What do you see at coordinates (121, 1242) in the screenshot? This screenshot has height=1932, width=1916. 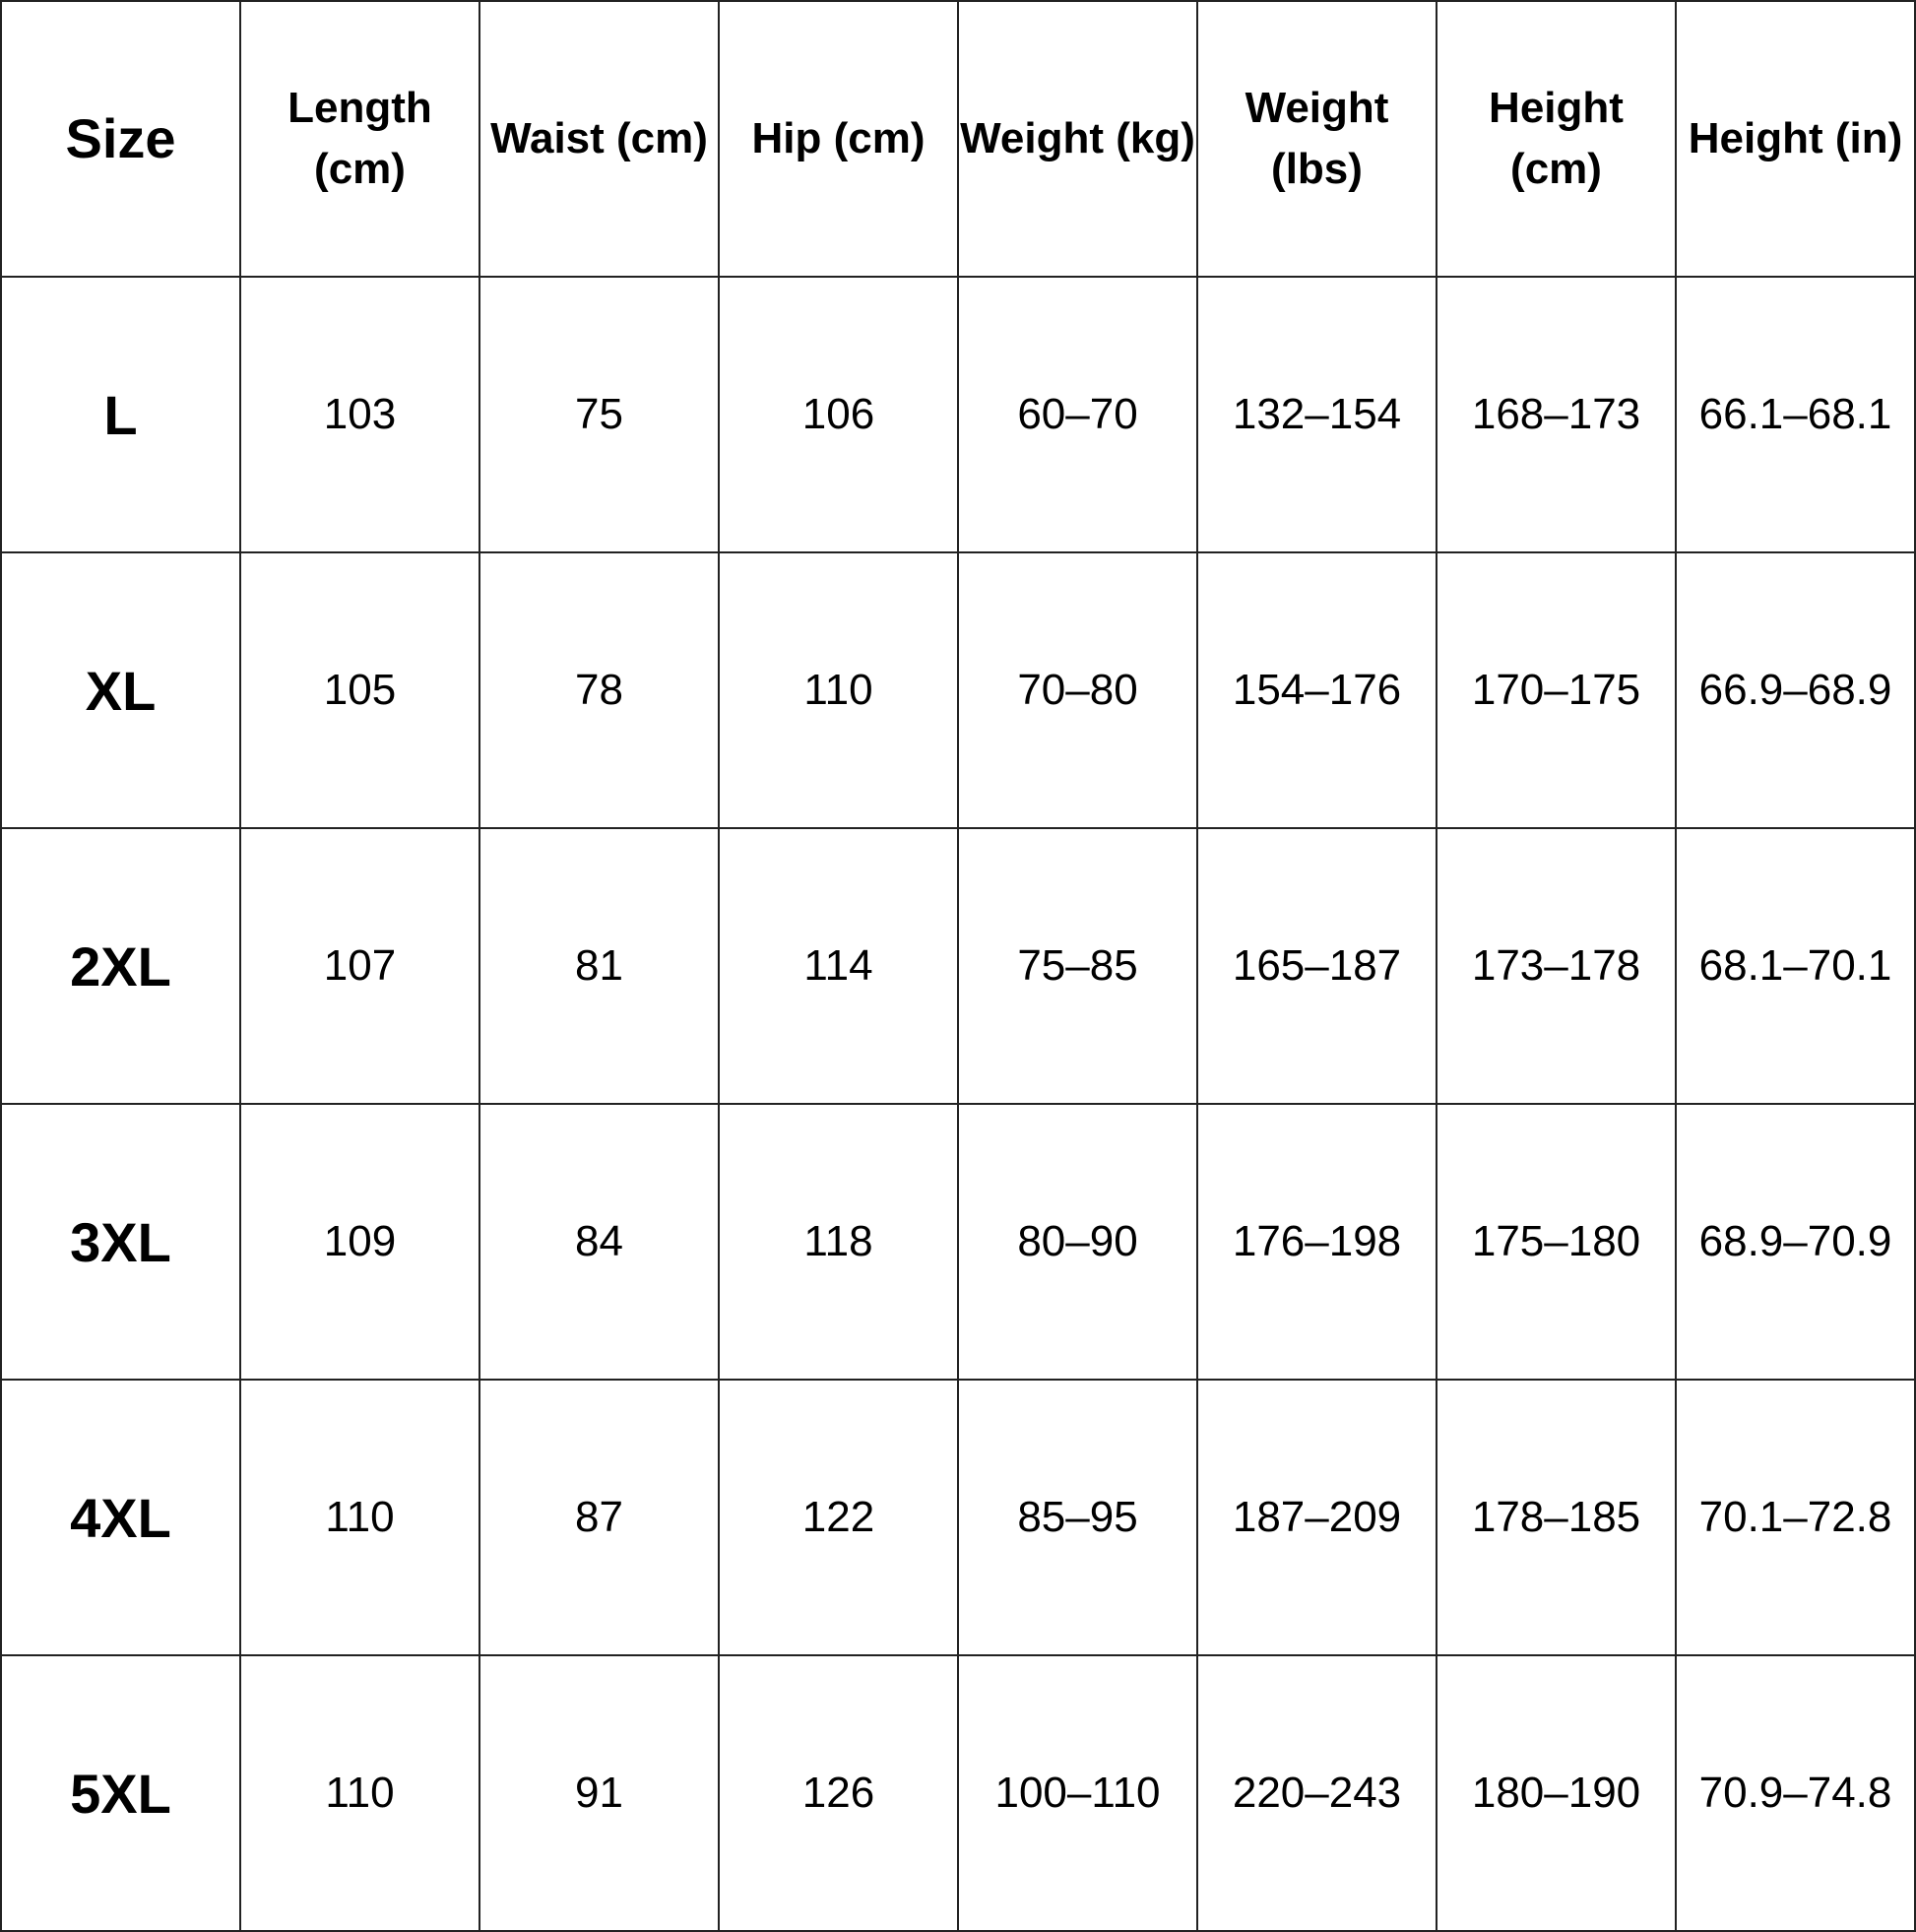 I see `cell-size: 3XL` at bounding box center [121, 1242].